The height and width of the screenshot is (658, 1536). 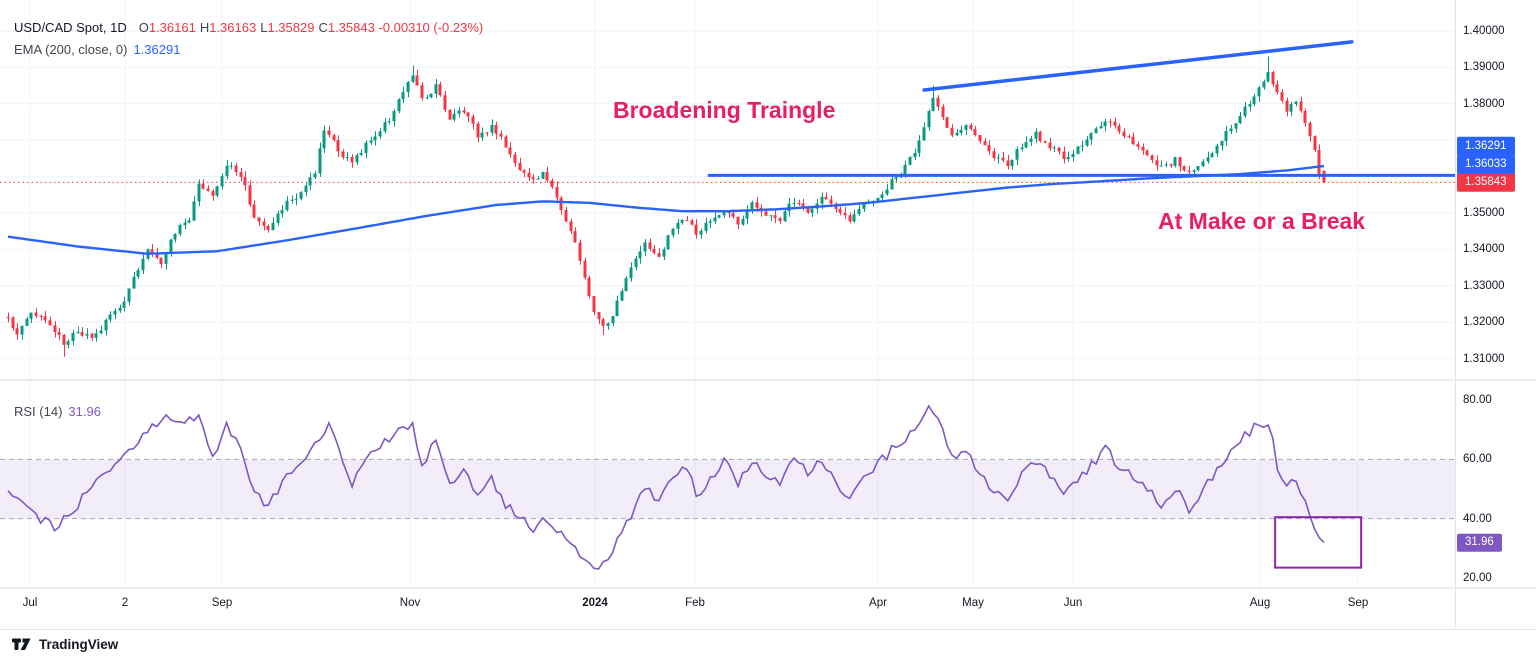 I want to click on time-axis-label: Apr, so click(x=878, y=603).